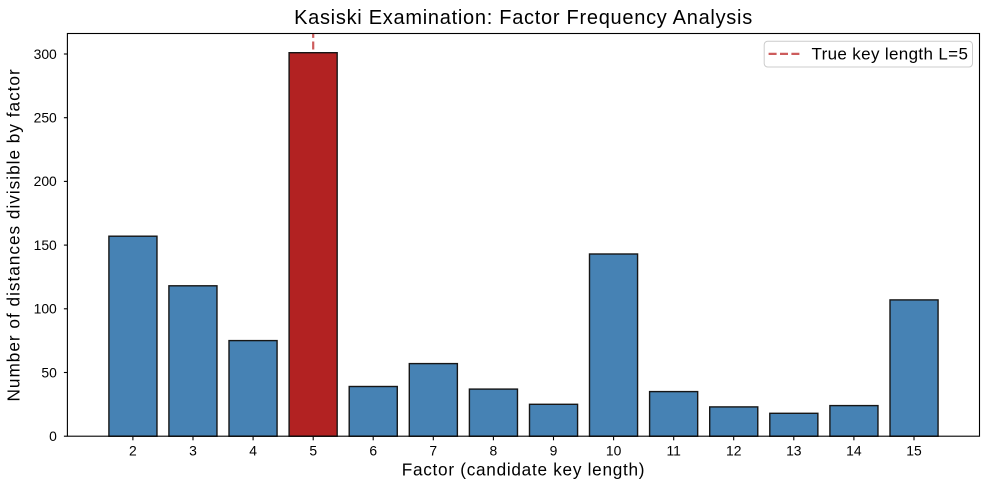 The image size is (989, 490). What do you see at coordinates (373, 451) in the screenshot?
I see `svg-text: 6` at bounding box center [373, 451].